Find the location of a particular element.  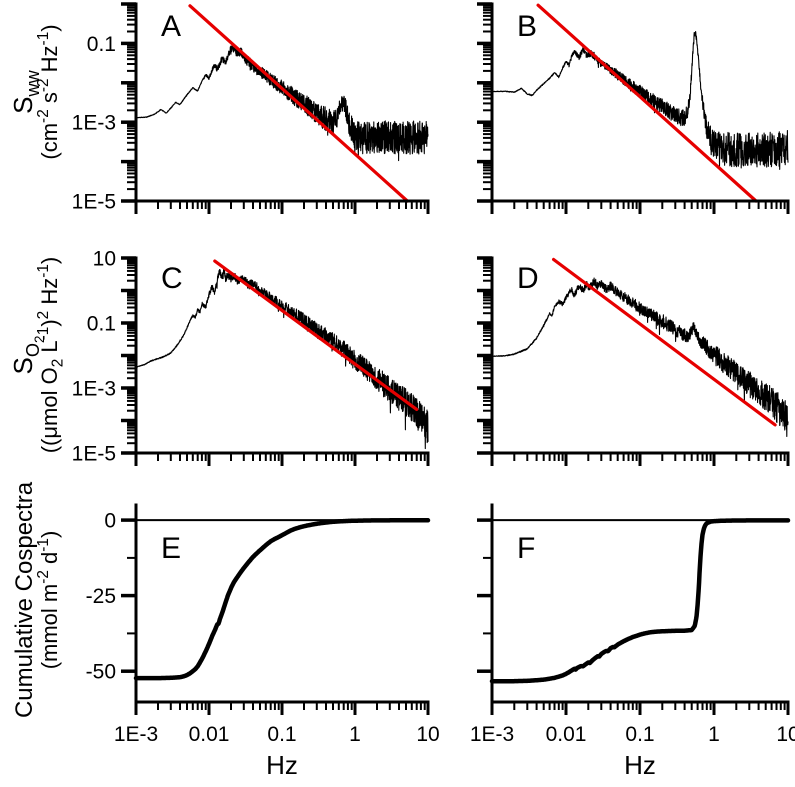

panel-C: C is located at coordinates (282, 354).